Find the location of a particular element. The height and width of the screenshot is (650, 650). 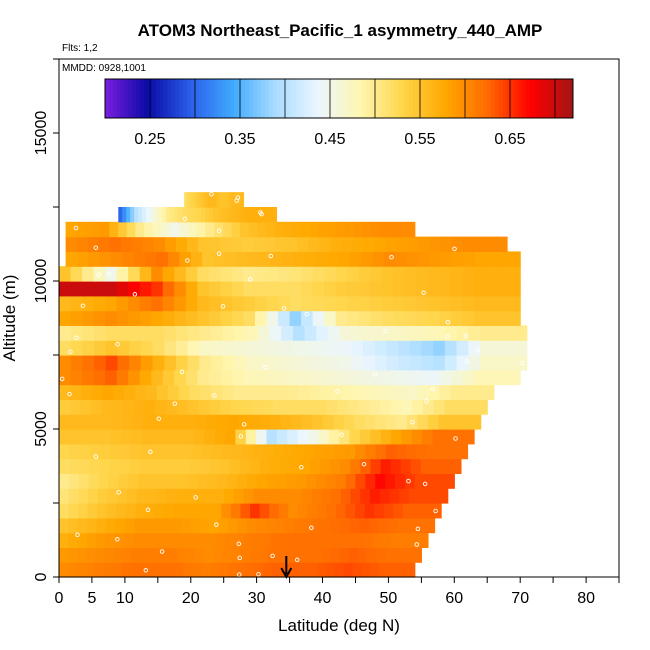

x-tick-label: 40 is located at coordinates (323, 598).